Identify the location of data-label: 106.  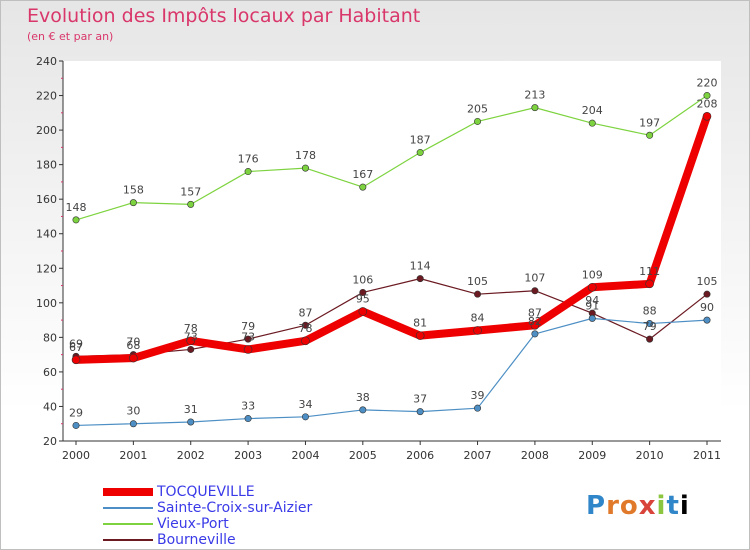
(362, 279).